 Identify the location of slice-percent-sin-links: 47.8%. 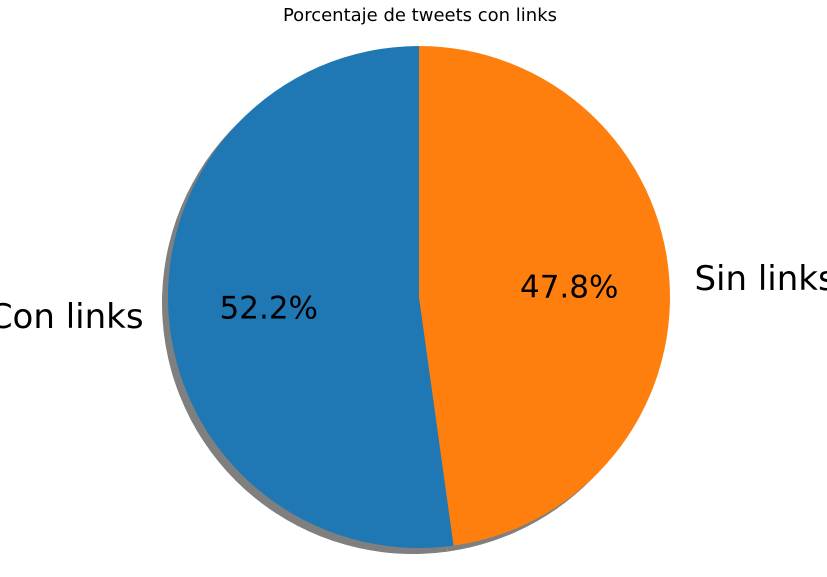
(569, 288).